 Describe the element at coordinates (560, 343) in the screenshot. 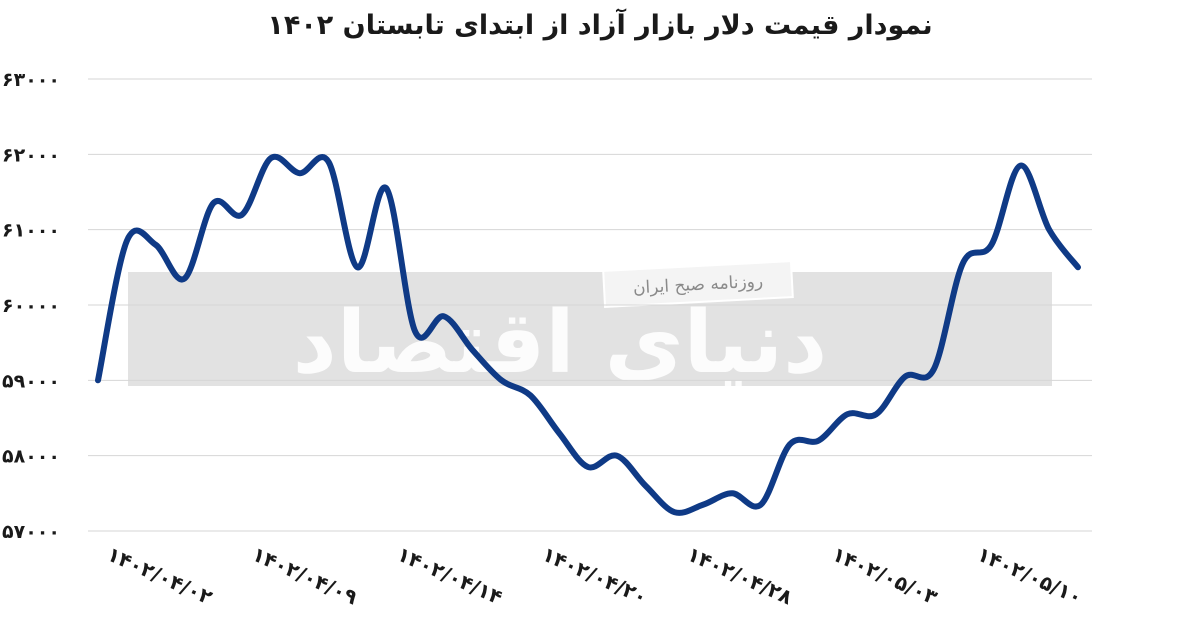

I see `watermark-logo-text: دنیای اقتصاد` at that location.